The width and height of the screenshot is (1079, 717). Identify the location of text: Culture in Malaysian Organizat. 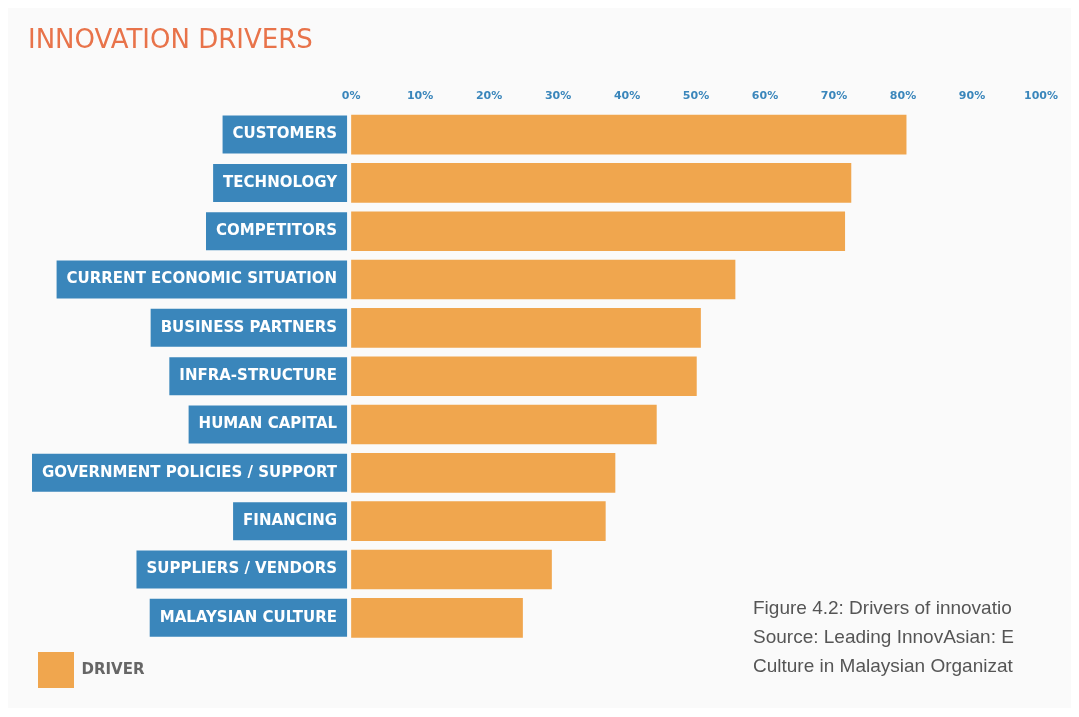
(883, 666).